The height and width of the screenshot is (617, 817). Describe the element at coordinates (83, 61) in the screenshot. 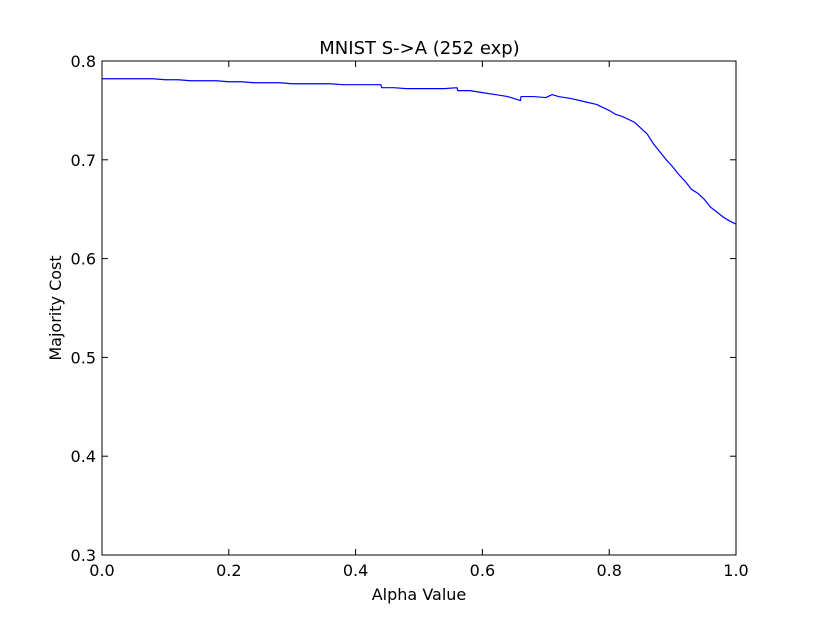

I see `y-tick-label: 0.8` at that location.